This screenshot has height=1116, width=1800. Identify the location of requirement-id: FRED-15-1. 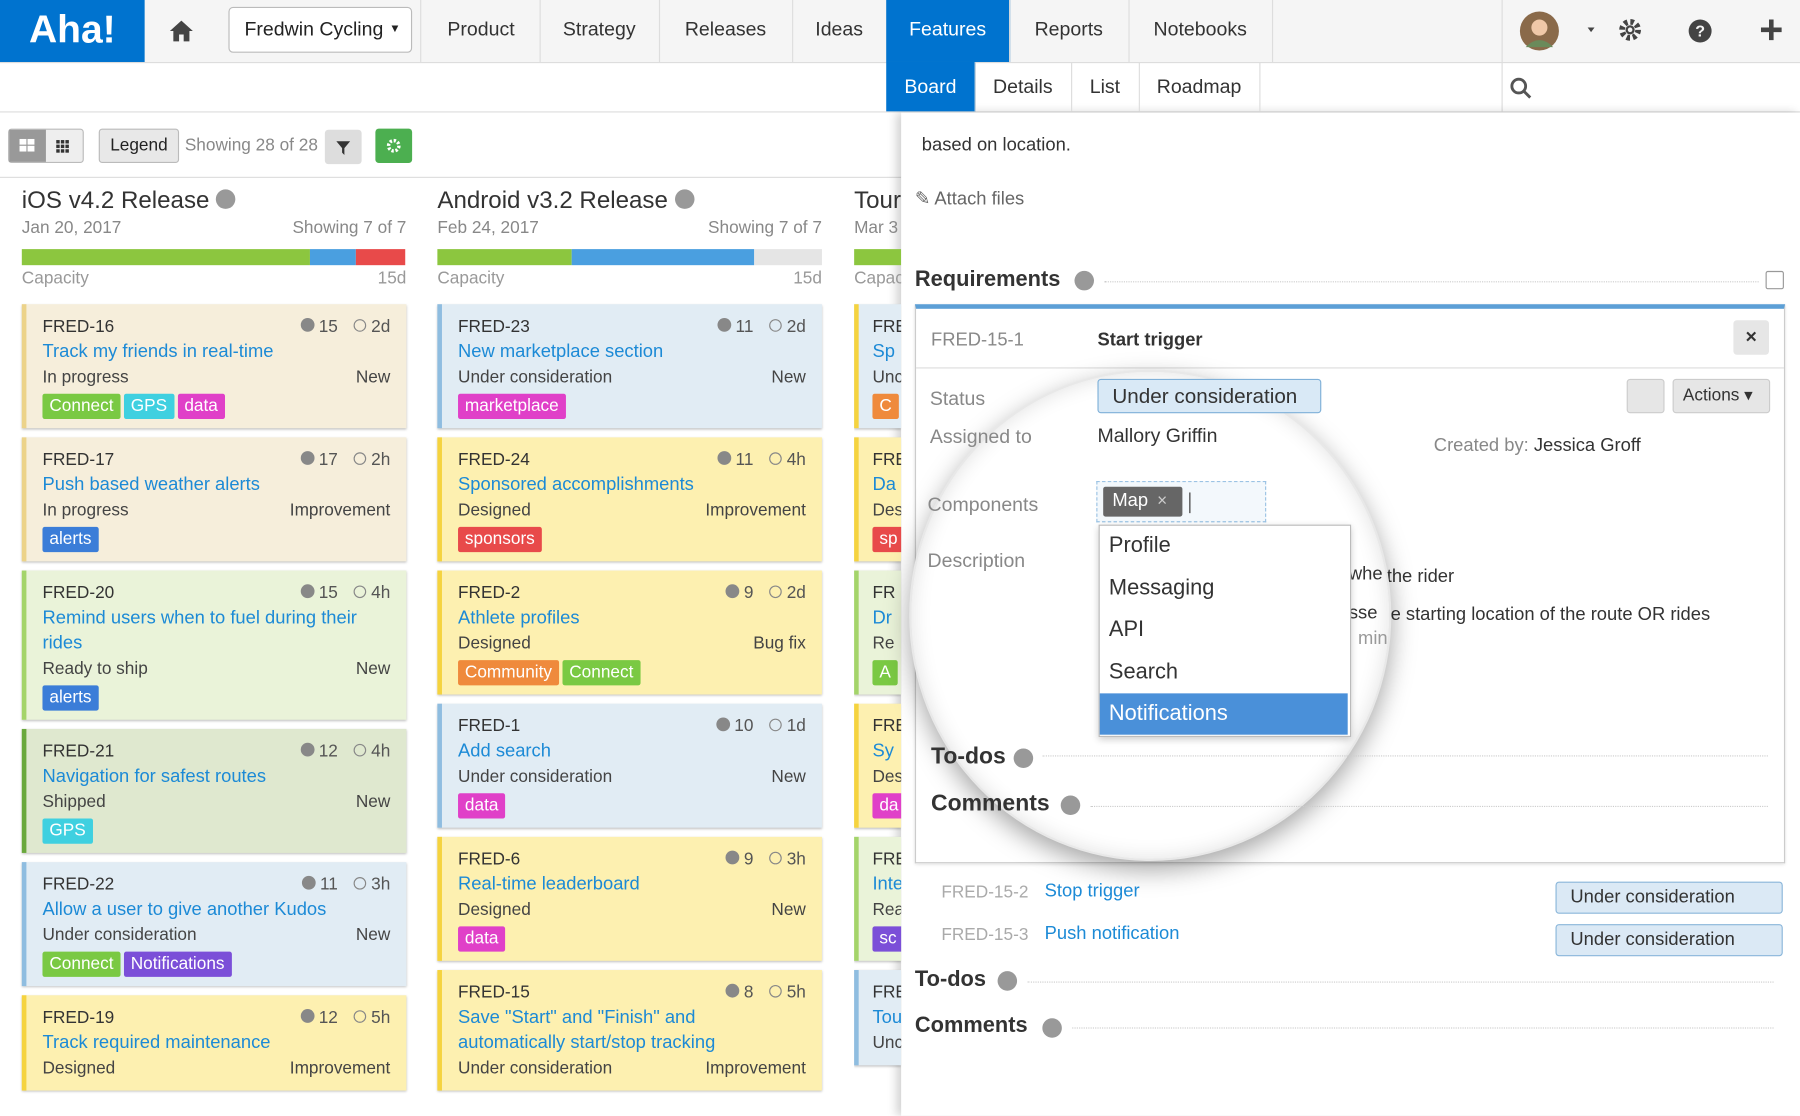
(977, 340).